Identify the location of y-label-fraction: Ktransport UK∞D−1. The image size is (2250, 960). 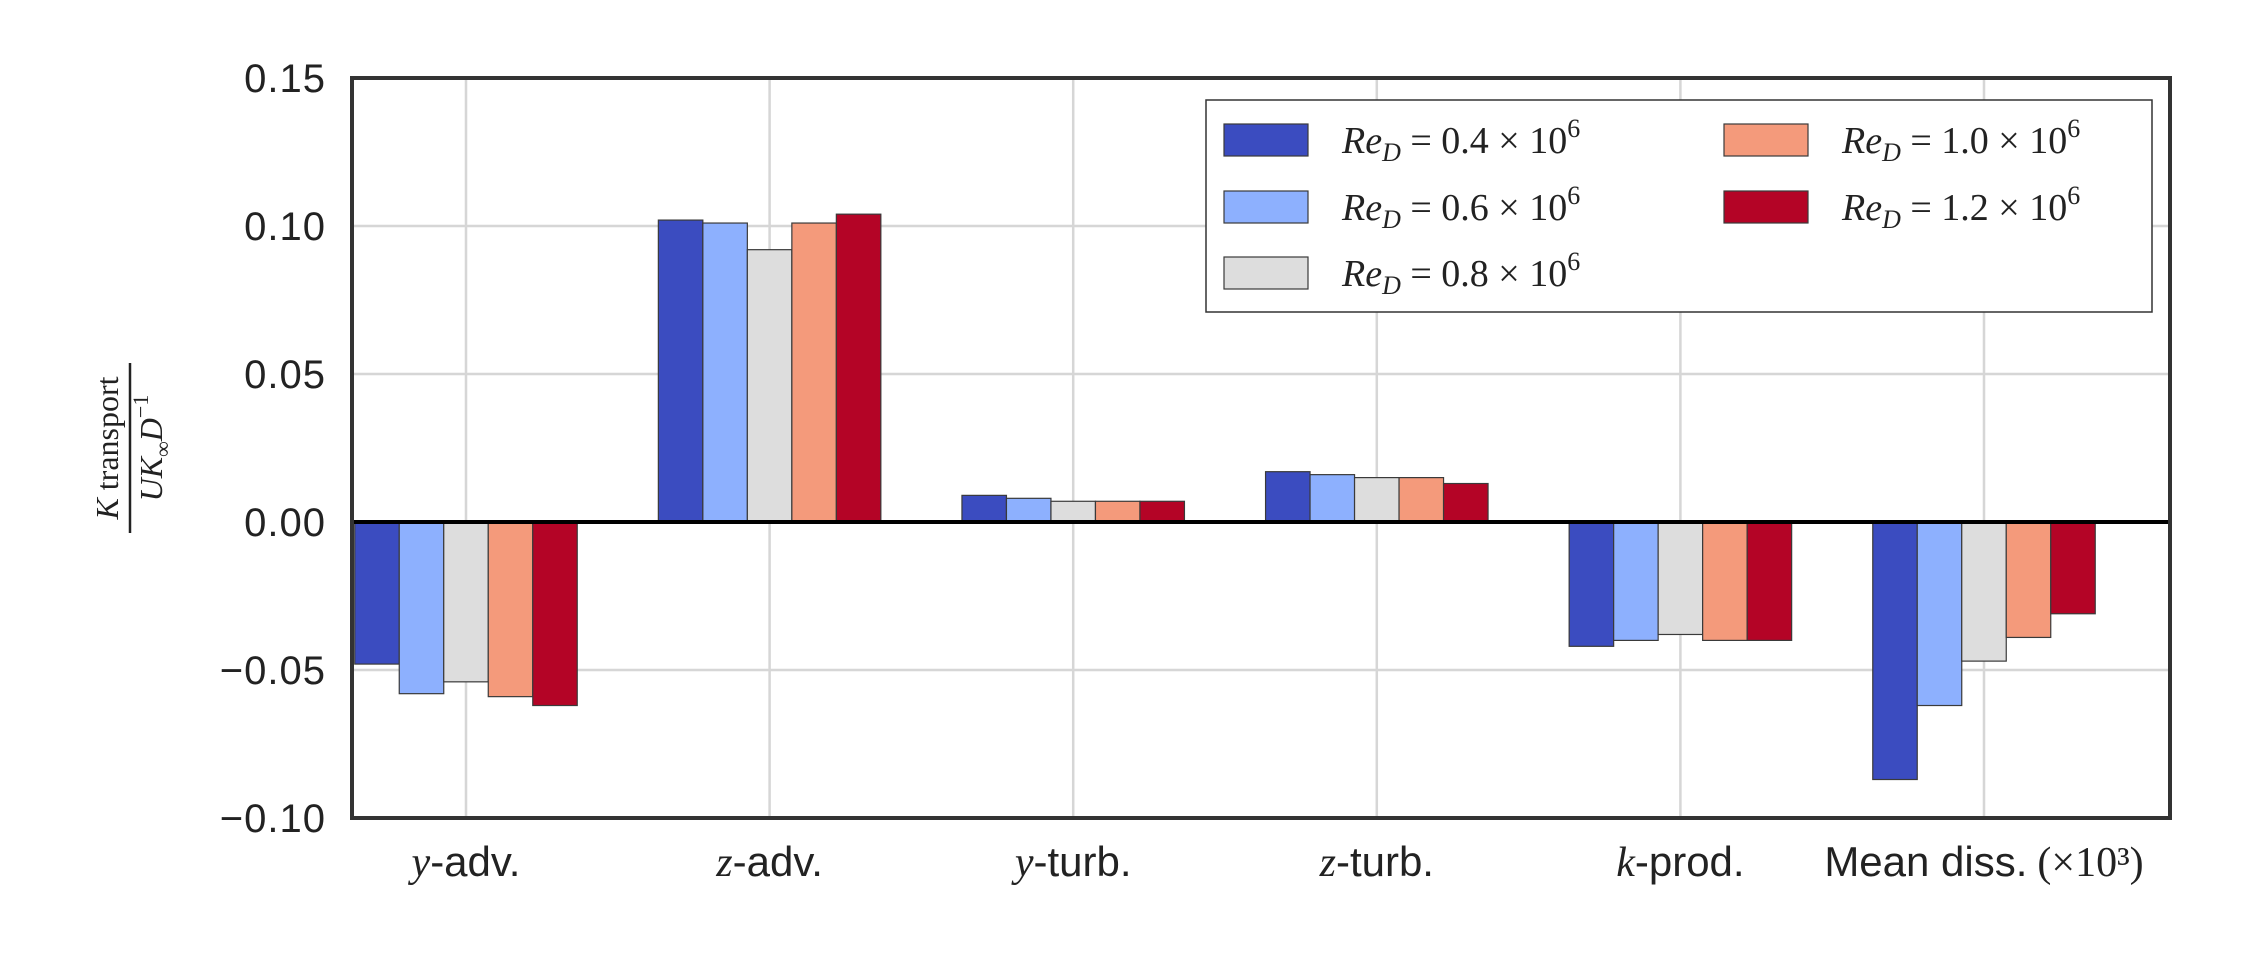
(132, 448).